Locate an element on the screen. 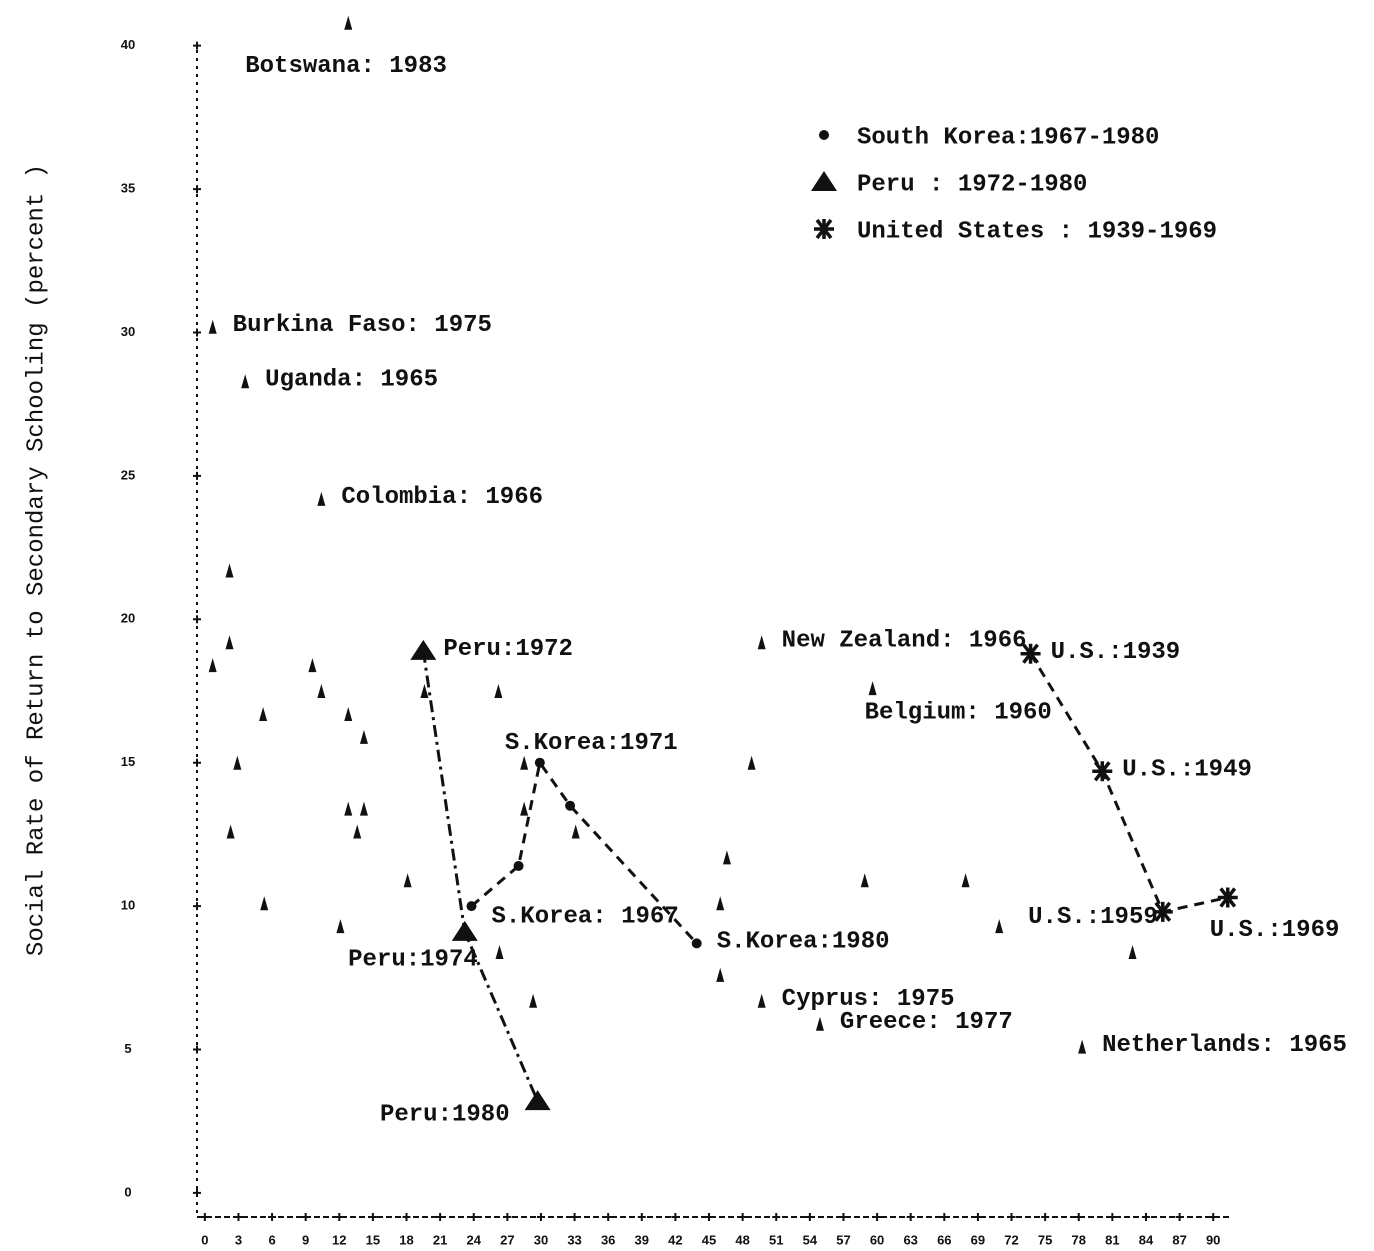 Image resolution: width=1374 pixels, height=1251 pixels. point-label: Netherlands: 1965 is located at coordinates (1224, 1045).